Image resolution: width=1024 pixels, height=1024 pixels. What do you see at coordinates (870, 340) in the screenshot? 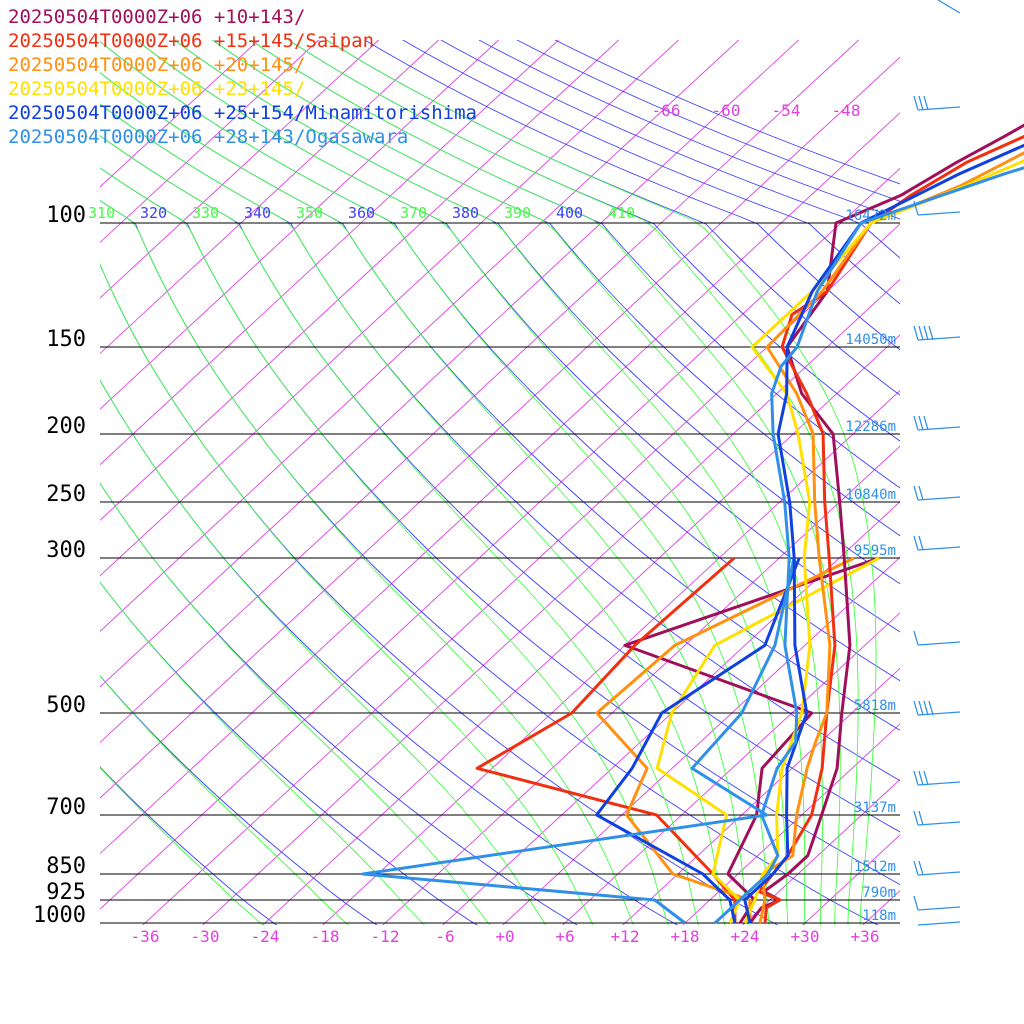
I see `height-label-150: 14050m` at bounding box center [870, 340].